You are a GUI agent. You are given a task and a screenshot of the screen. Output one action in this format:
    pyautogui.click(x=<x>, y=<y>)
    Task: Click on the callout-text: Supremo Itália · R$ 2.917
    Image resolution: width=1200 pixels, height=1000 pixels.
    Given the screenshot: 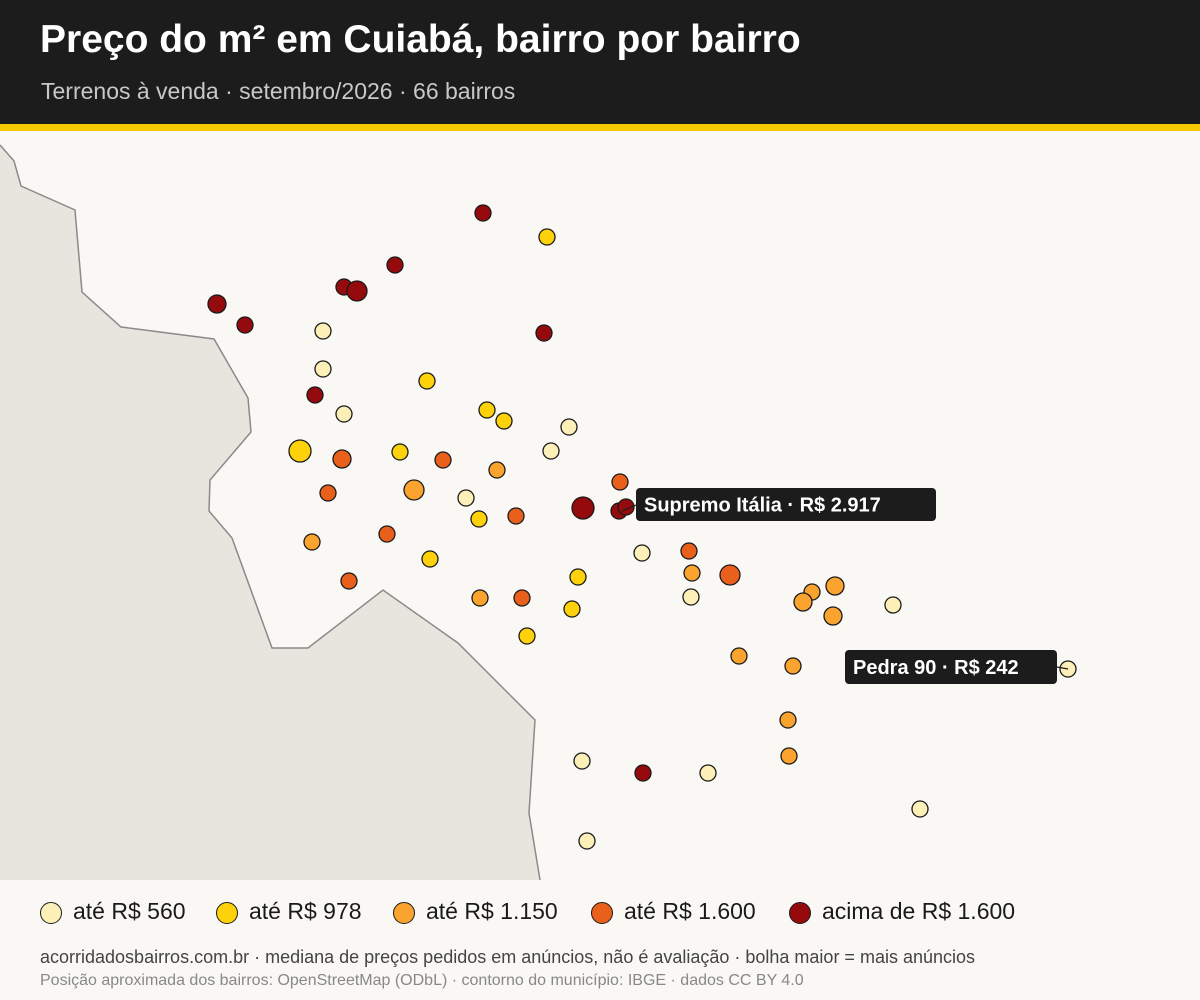 What is the action you would take?
    pyautogui.click(x=762, y=506)
    